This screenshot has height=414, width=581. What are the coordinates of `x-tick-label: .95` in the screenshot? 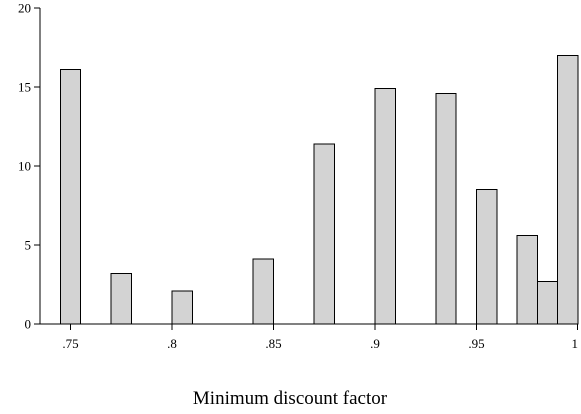 It's located at (476, 343).